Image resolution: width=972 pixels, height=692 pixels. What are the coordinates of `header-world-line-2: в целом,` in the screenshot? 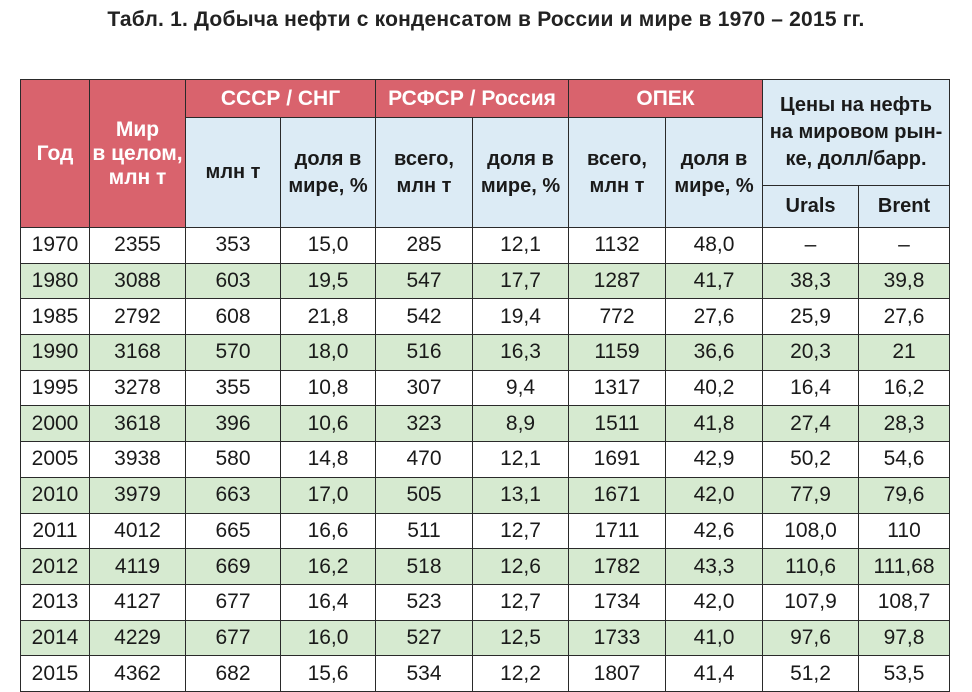 It's located at (137, 153).